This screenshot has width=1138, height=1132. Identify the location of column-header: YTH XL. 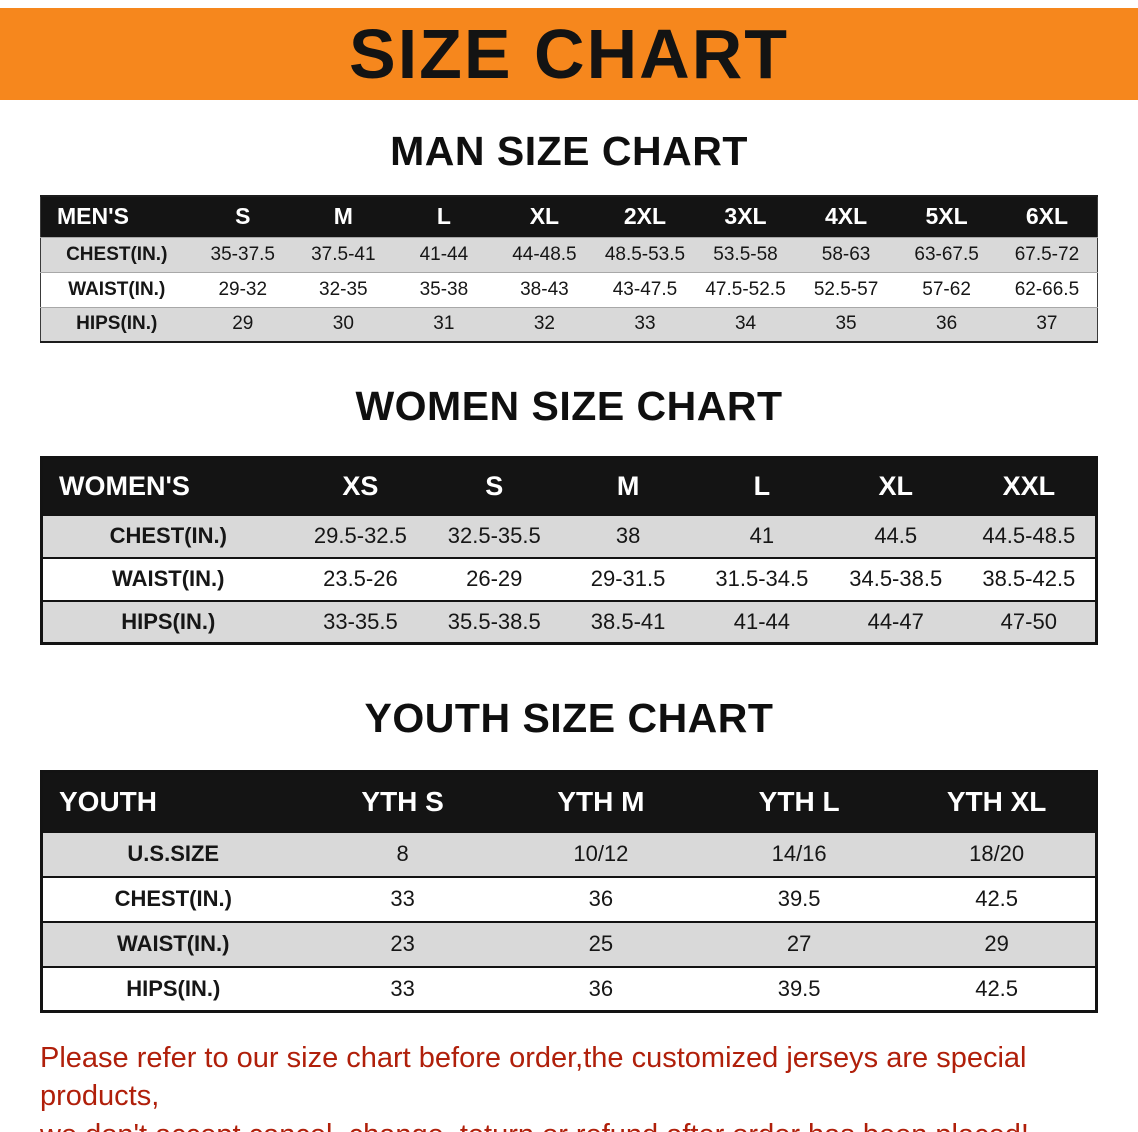
(997, 801).